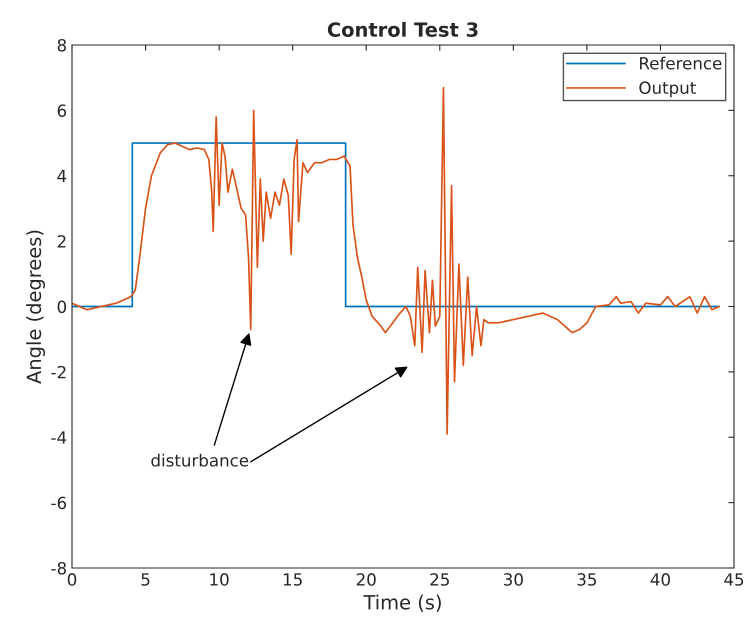 The width and height of the screenshot is (748, 632). What do you see at coordinates (58, 503) in the screenshot?
I see `y-tick-label: -6` at bounding box center [58, 503].